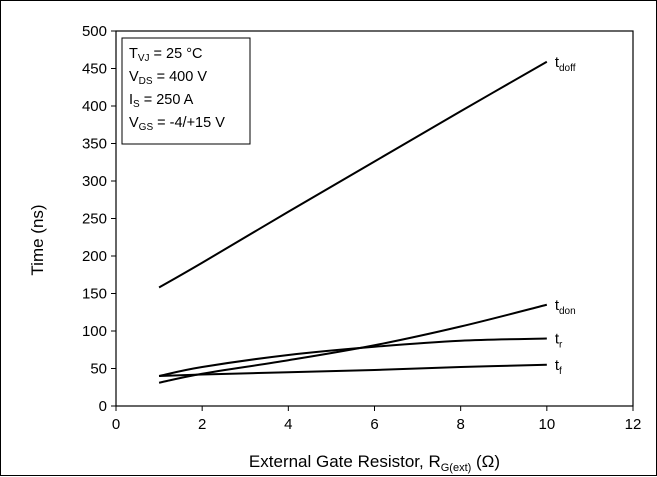 This screenshot has width=657, height=477. I want to click on x-tick-label: 8, so click(460, 424).